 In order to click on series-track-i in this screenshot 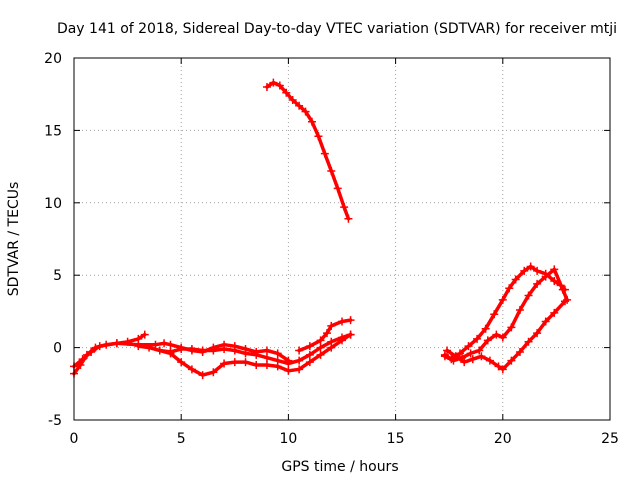, I will do `click(506, 335)`.